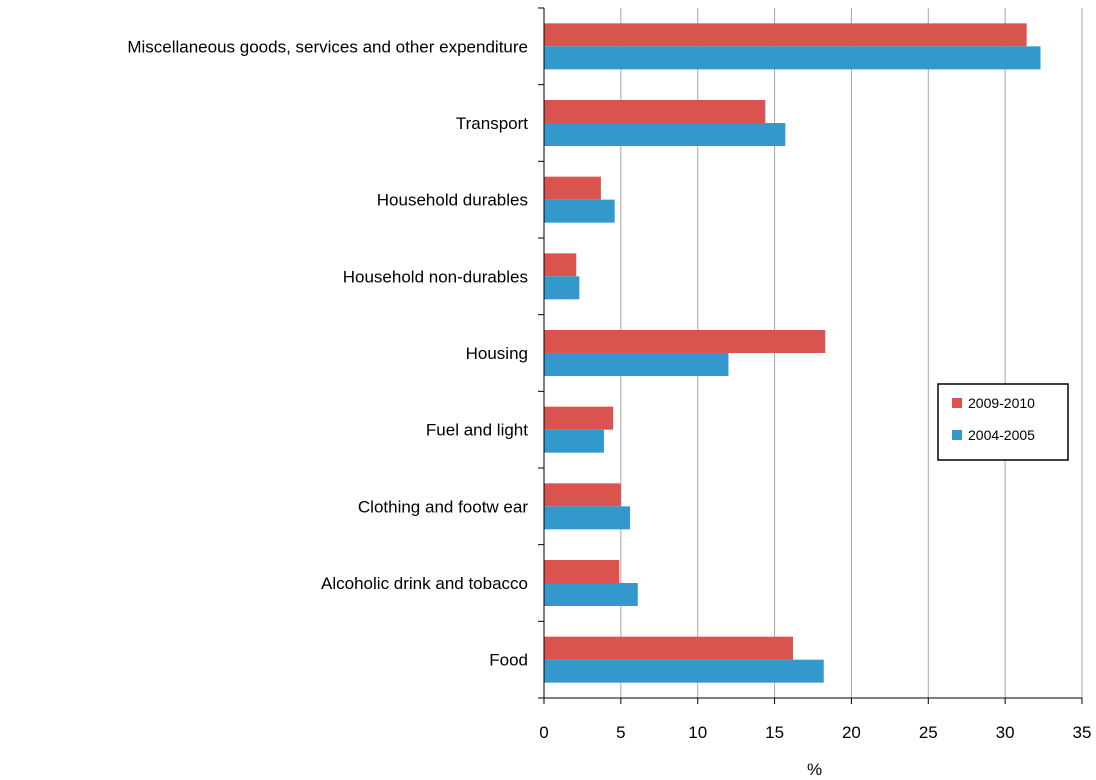  I want to click on legend-label: 2009-2010, so click(1001, 403).